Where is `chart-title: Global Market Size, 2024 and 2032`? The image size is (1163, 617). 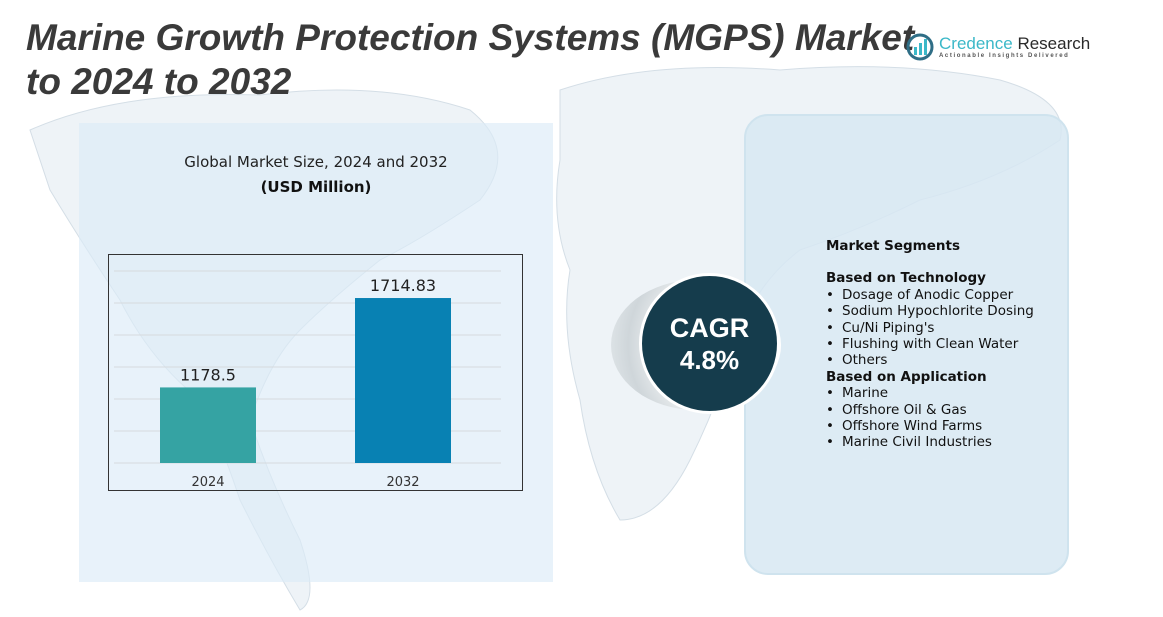
chart-title: Global Market Size, 2024 and 2032 is located at coordinates (316, 162).